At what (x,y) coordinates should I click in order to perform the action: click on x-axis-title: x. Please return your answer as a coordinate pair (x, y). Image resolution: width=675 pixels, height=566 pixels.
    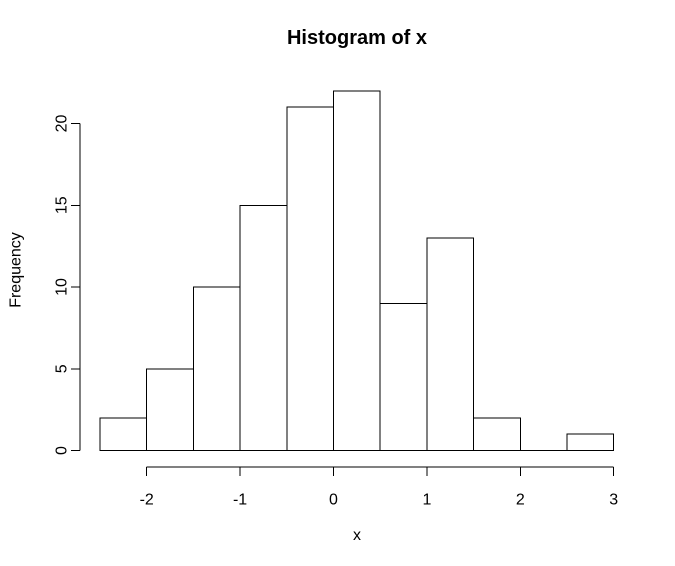
    Looking at the image, I should click on (357, 535).